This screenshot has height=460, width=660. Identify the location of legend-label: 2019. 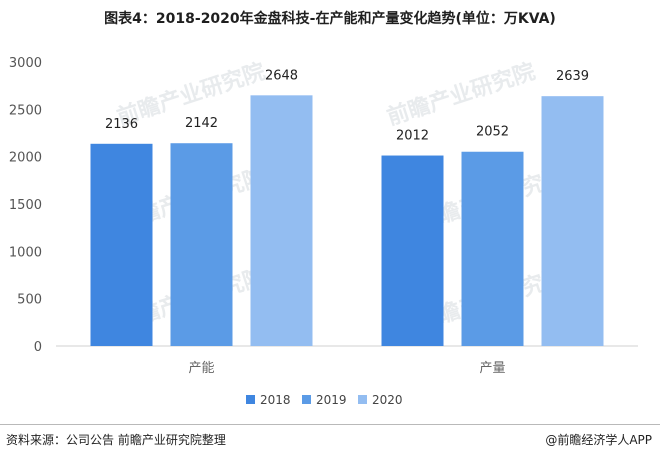
(331, 400).